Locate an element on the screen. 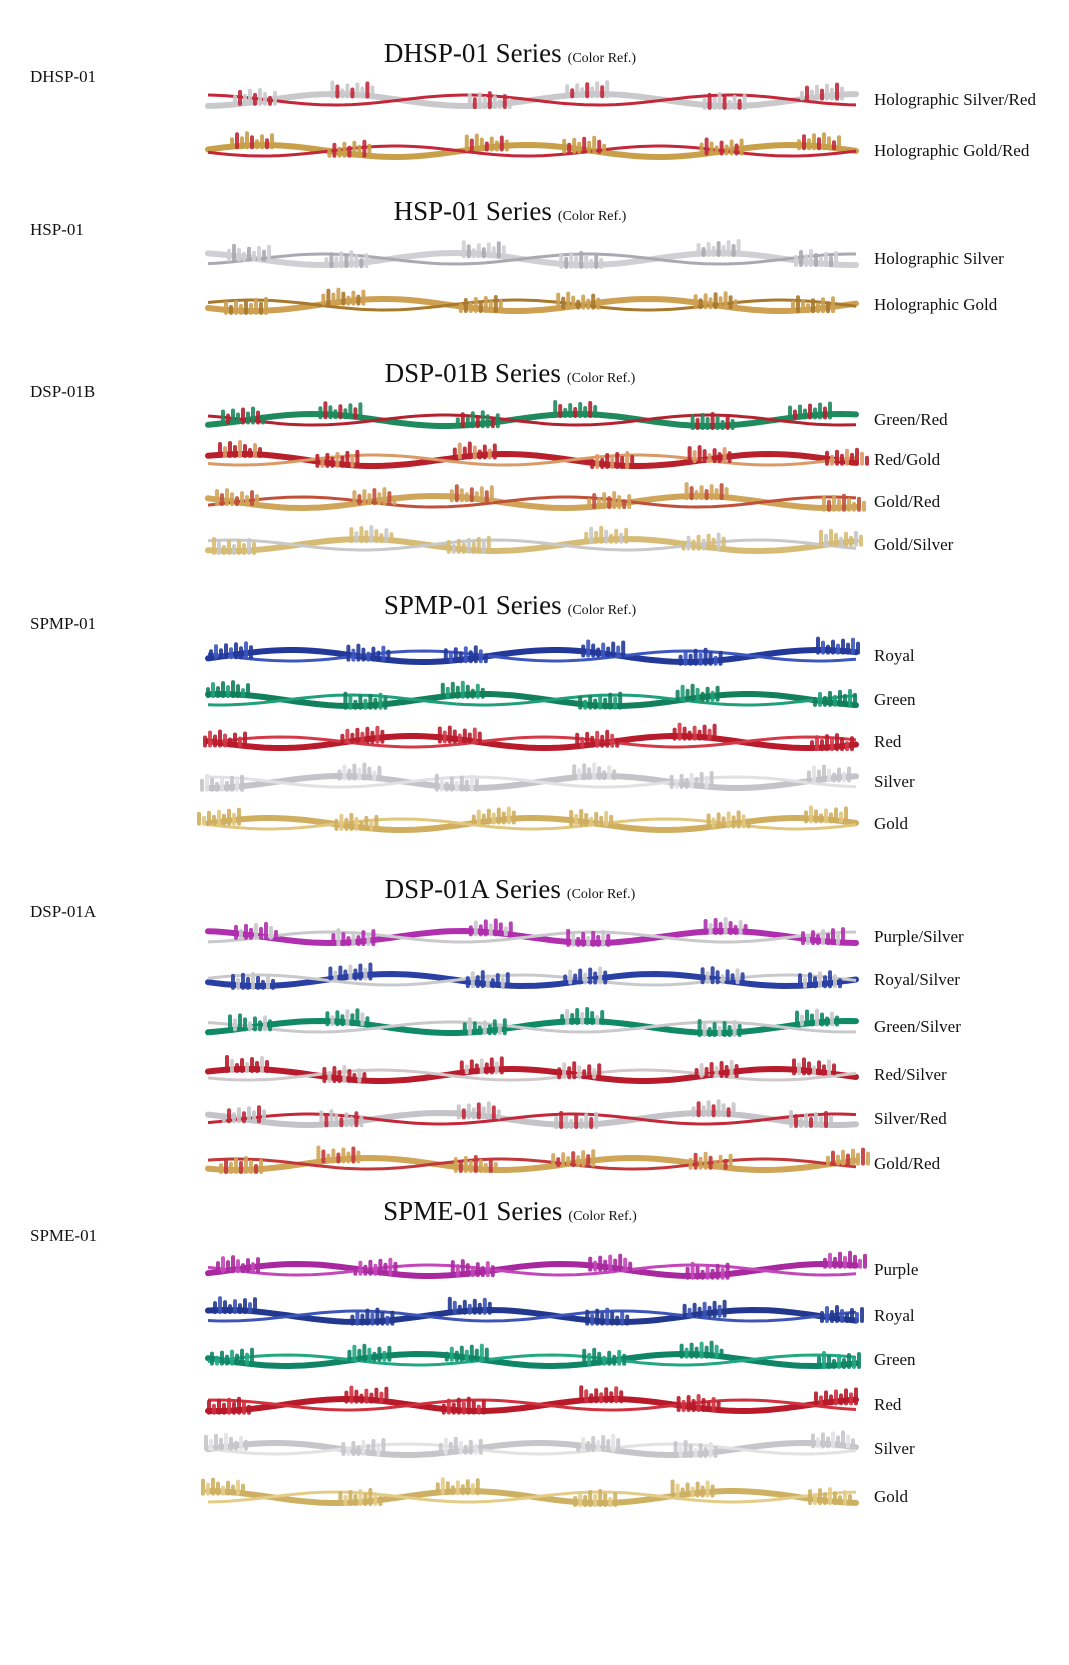  ribbon-swatch-silver-red is located at coordinates (532, 1117).